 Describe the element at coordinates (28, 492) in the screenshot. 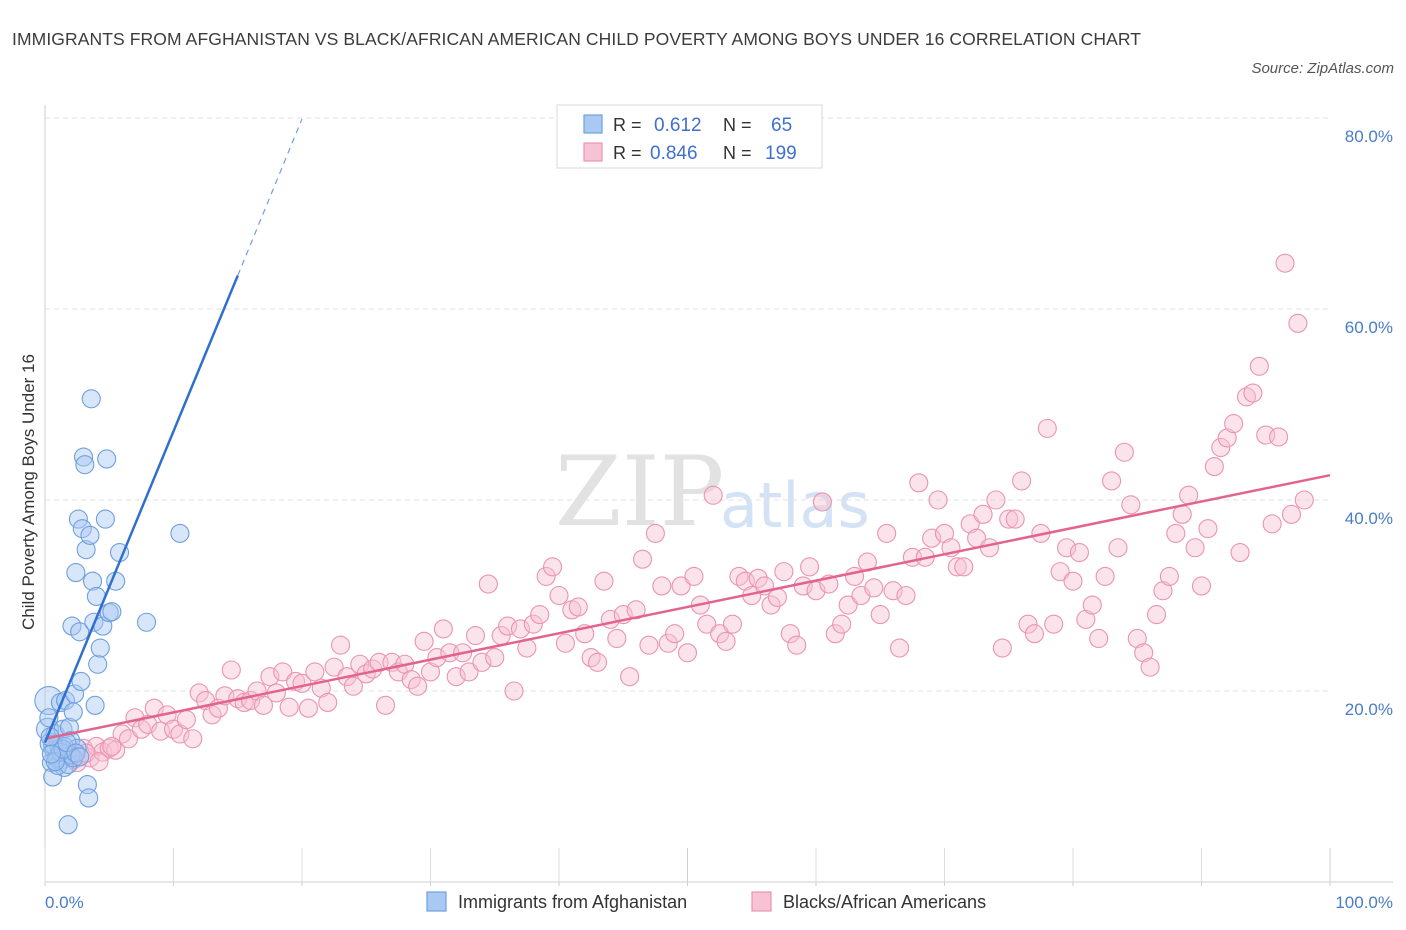

I see `y-axis-label: Child Poverty Among Boys Under 16` at that location.